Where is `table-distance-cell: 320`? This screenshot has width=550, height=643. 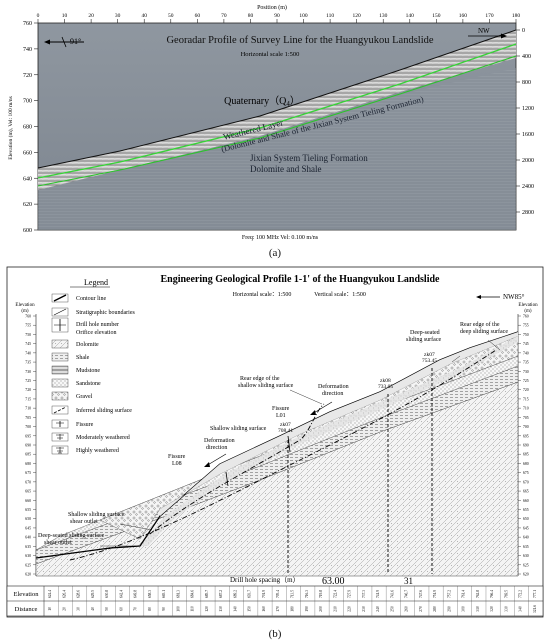
table-distance-cell: 320 is located at coordinates (492, 609).